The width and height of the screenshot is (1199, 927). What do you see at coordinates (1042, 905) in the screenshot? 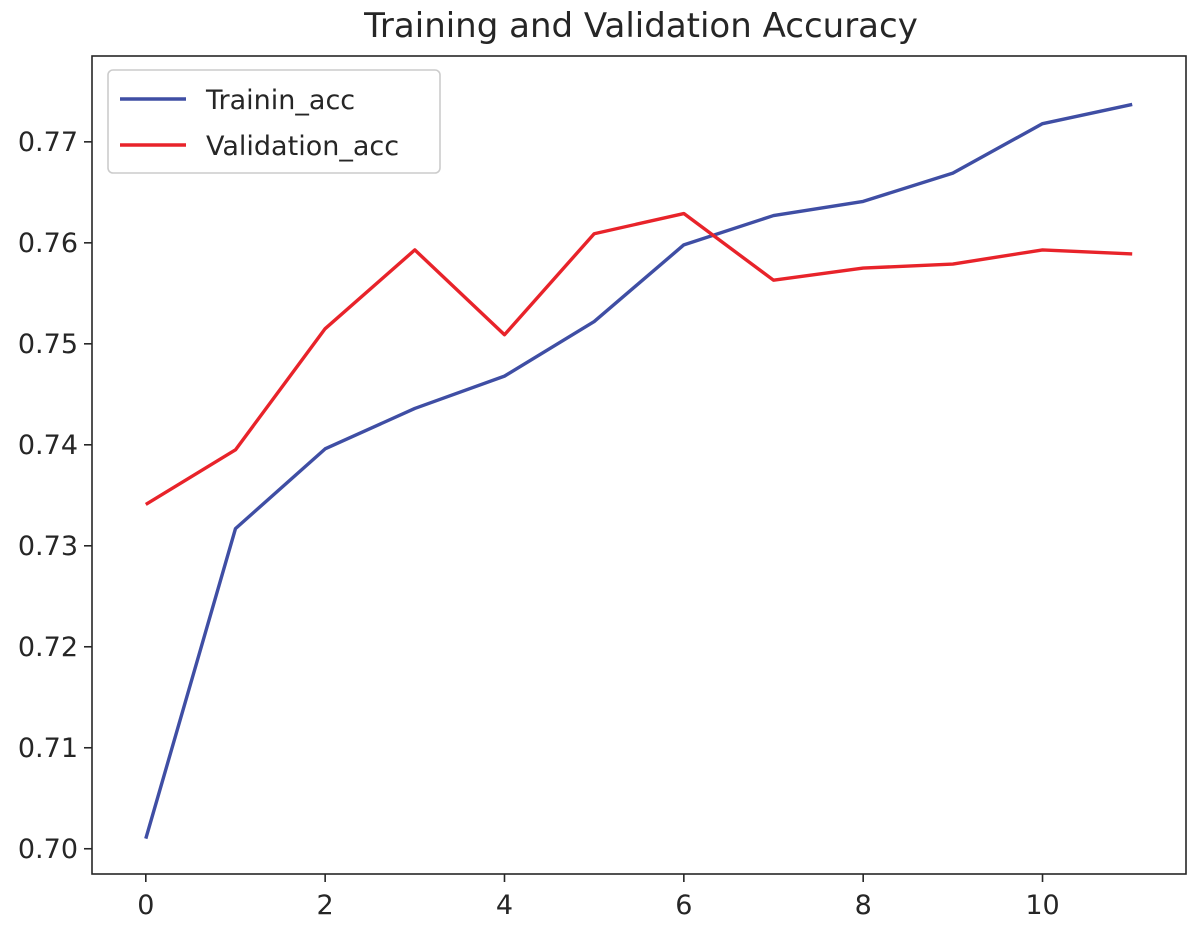
I see `x-tick-label: 10` at bounding box center [1042, 905].